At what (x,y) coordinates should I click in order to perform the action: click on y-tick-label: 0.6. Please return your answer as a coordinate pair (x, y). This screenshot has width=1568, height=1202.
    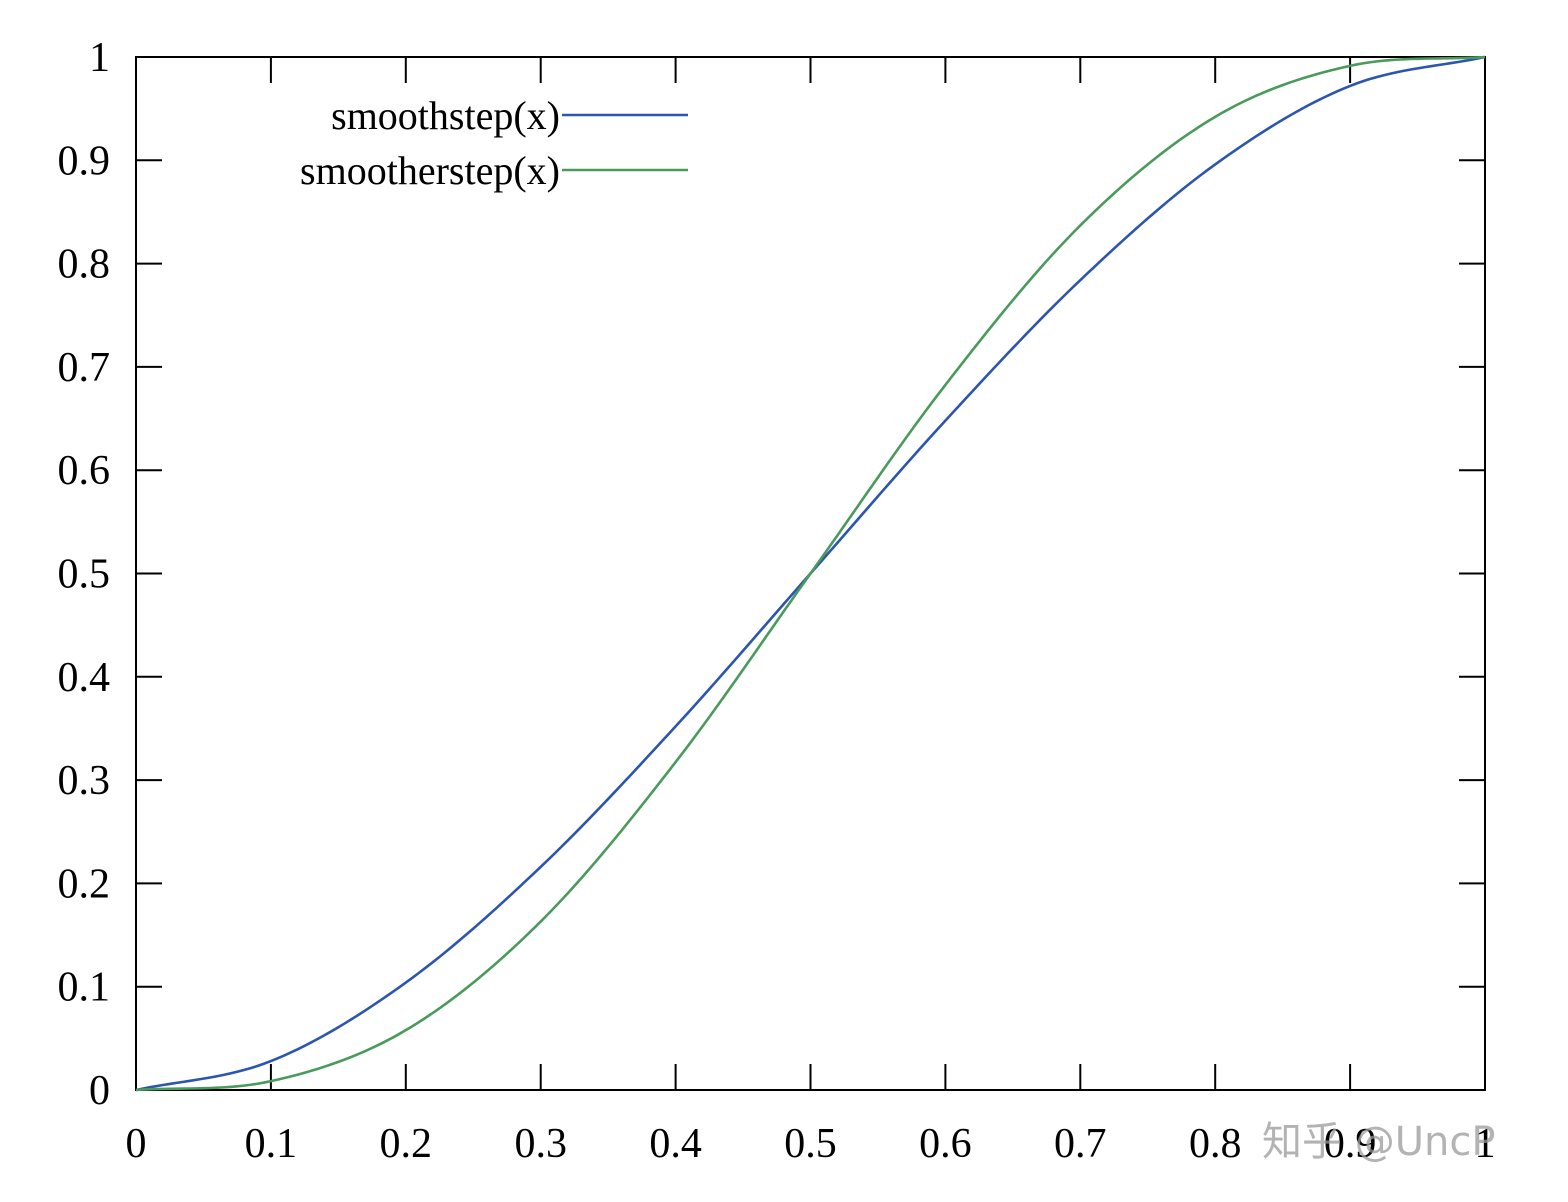
    Looking at the image, I should click on (84, 471).